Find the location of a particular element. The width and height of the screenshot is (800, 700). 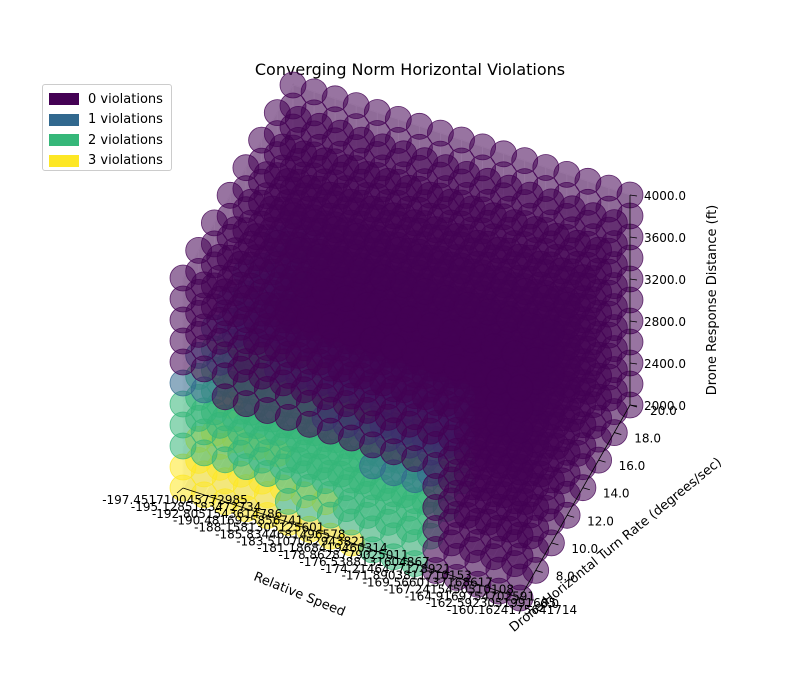

x-tick-label: -183.5107052943821 is located at coordinates (301, 541).